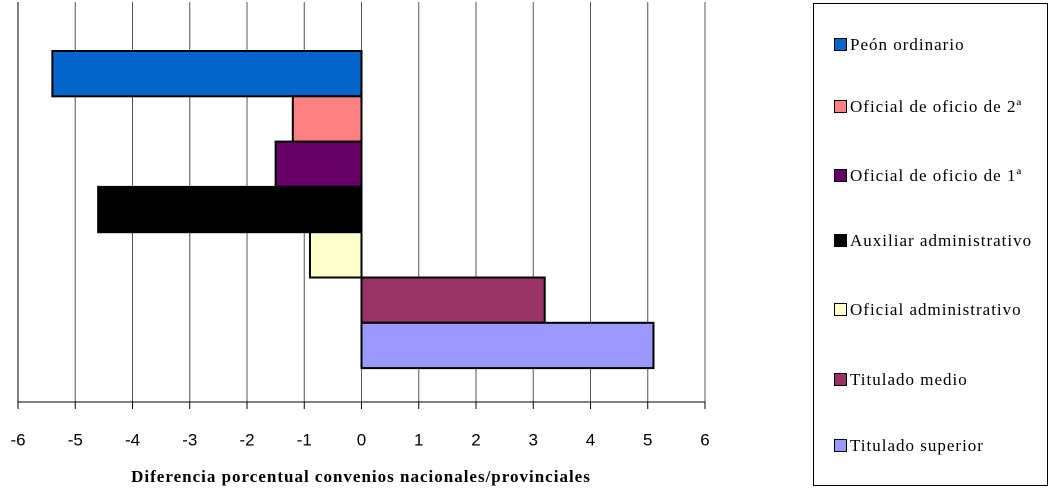 The image size is (1050, 495). What do you see at coordinates (907, 44) in the screenshot?
I see `legend-label: Peón ordinario` at bounding box center [907, 44].